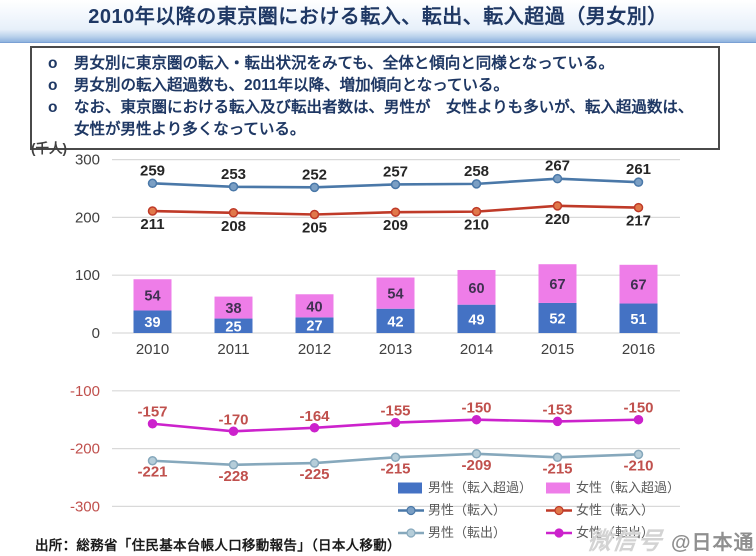 Image resolution: width=756 pixels, height=556 pixels. What do you see at coordinates (233, 327) in the screenshot?
I see `svg-text: 25` at bounding box center [233, 327].